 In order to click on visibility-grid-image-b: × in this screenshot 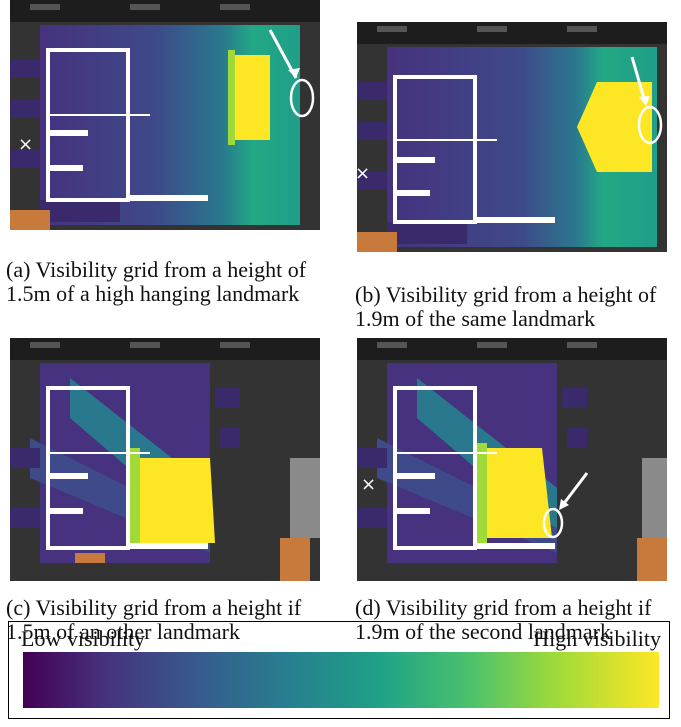, I will do `click(512, 137)`.